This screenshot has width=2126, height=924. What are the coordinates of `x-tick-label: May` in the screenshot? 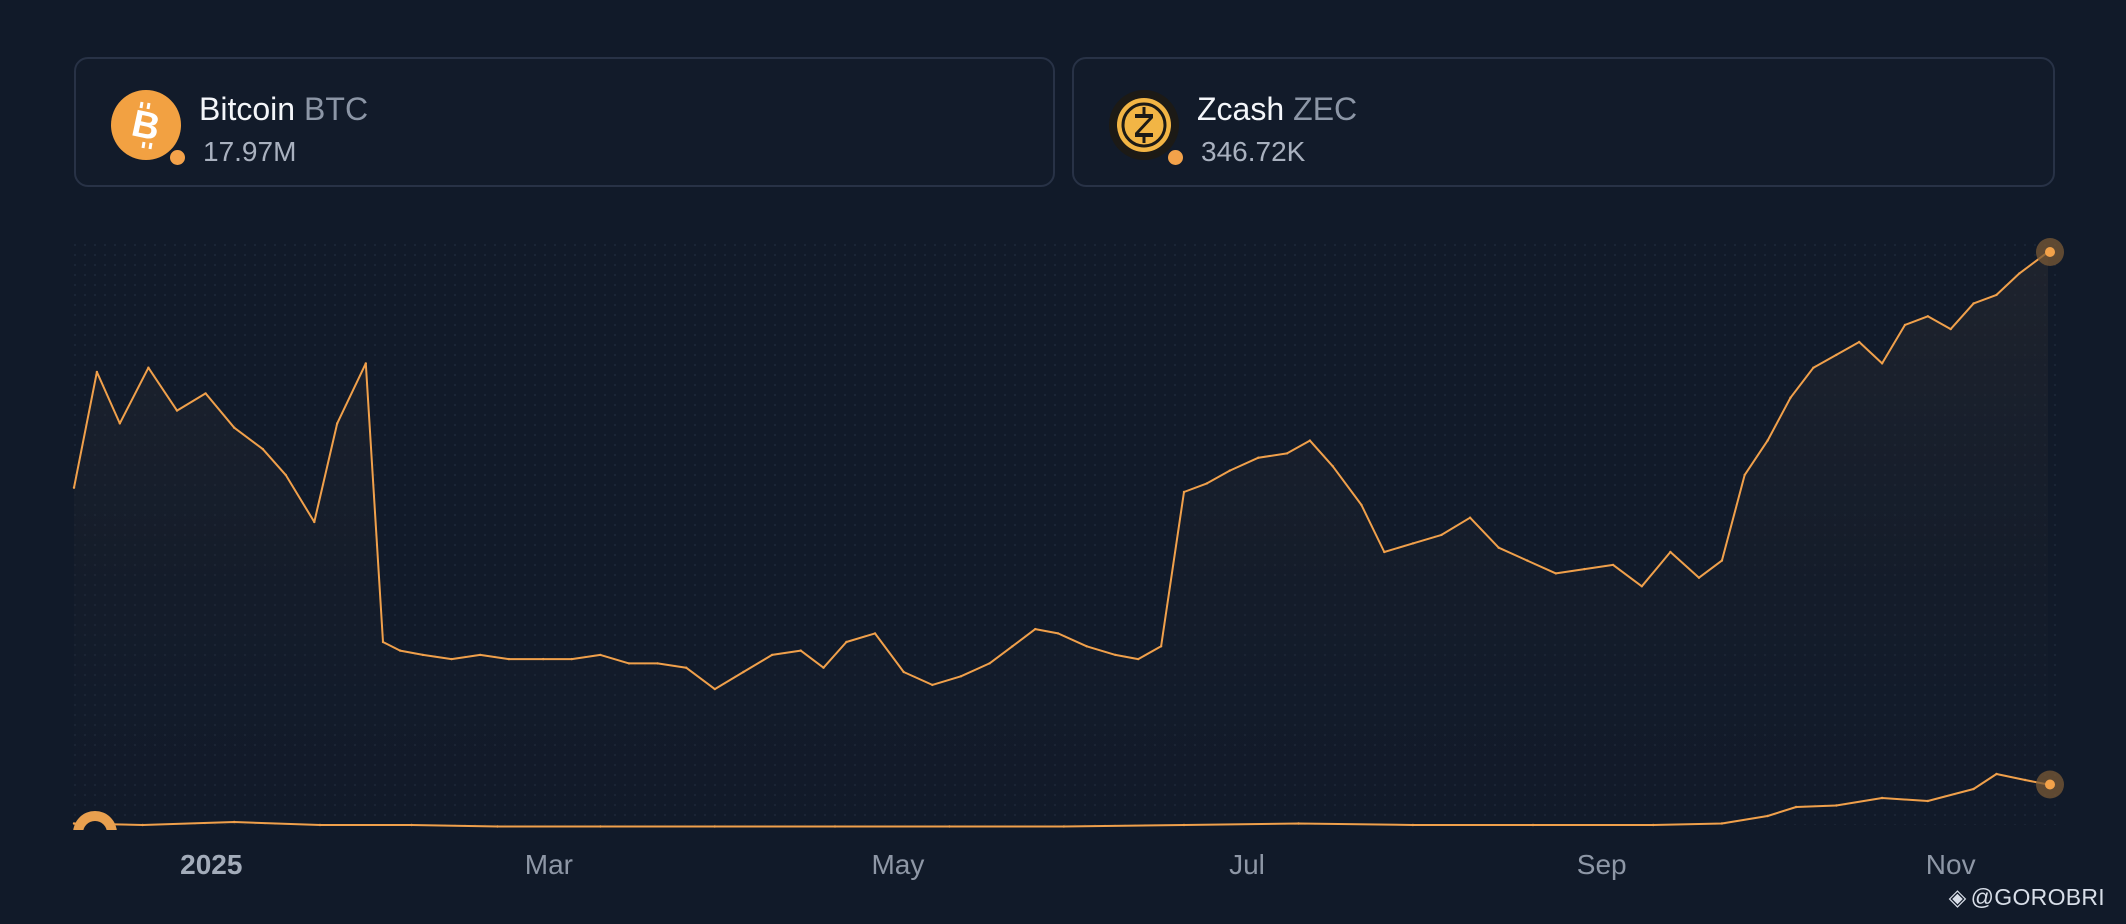 It's located at (897, 864).